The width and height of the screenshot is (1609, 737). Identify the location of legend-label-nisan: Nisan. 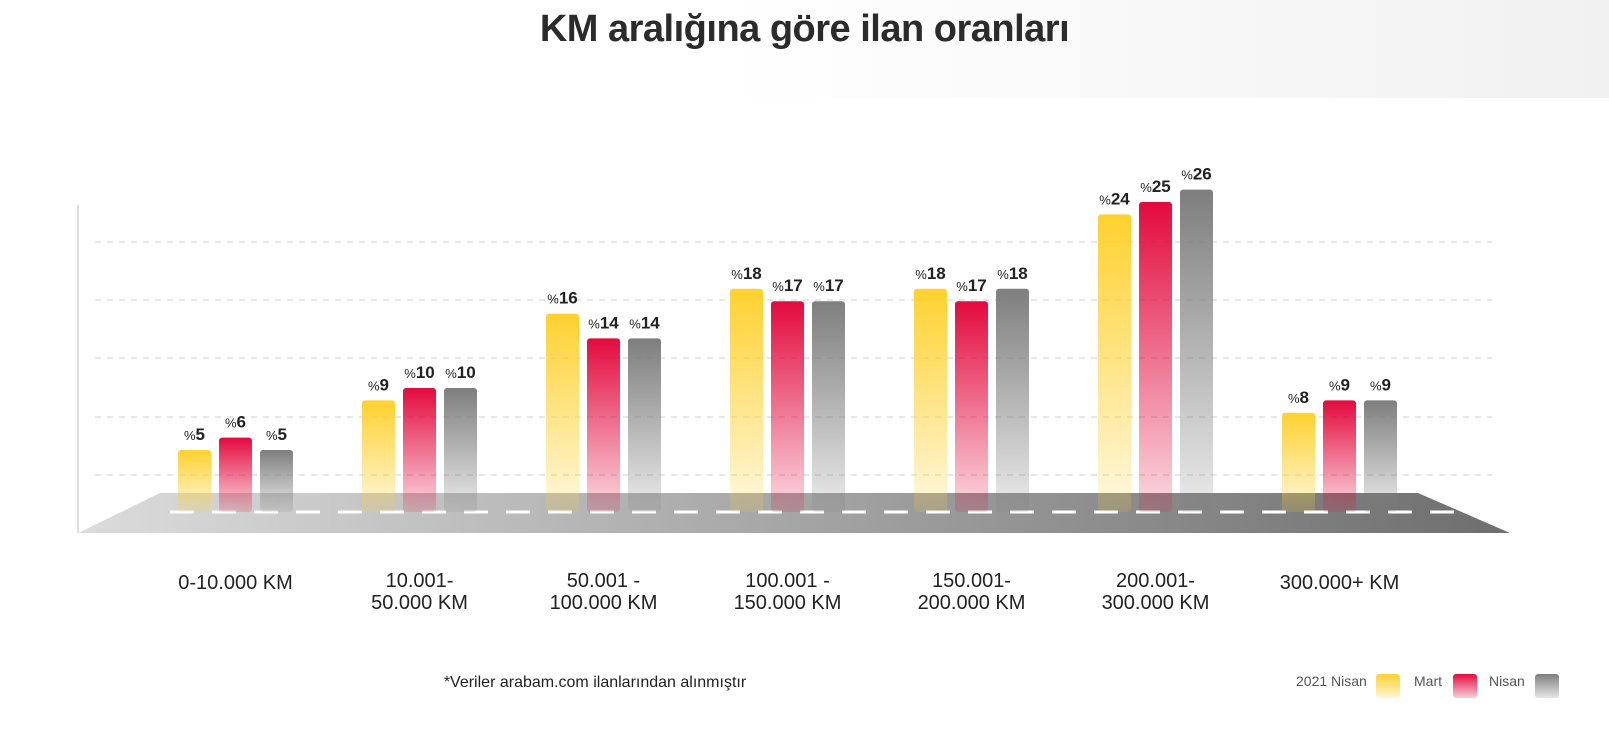
(1507, 681).